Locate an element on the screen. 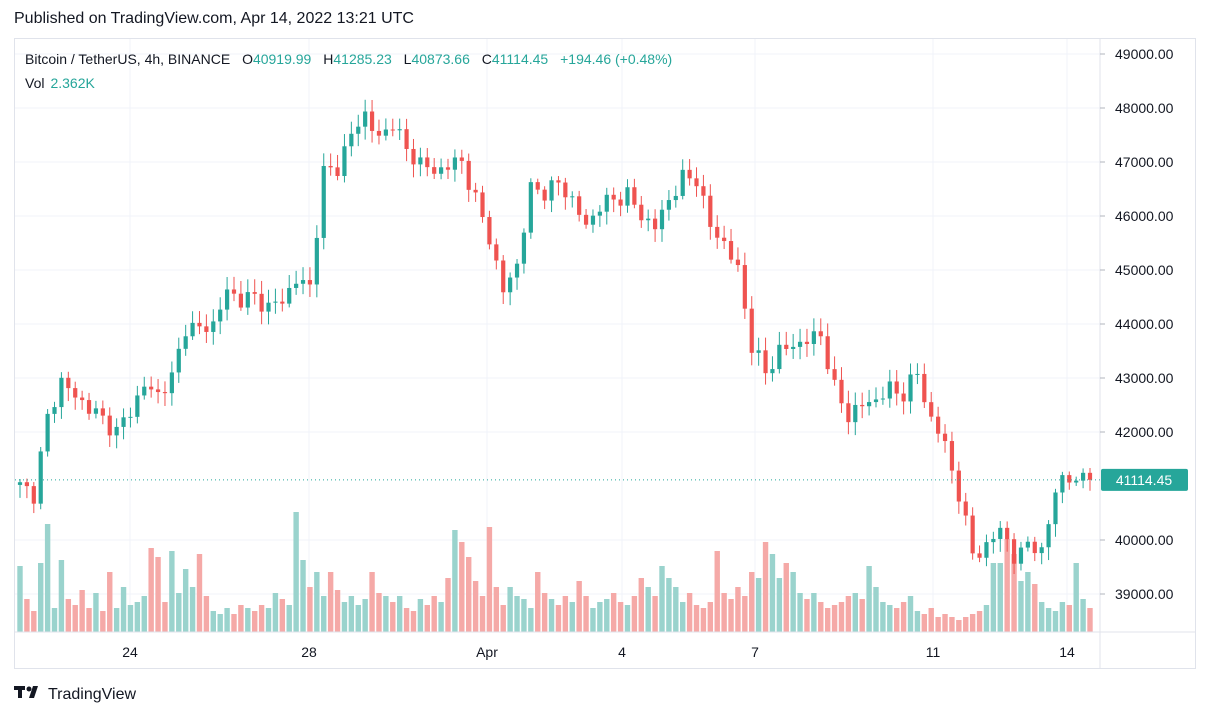  y-tick-label: 47000.00 is located at coordinates (1144, 162).